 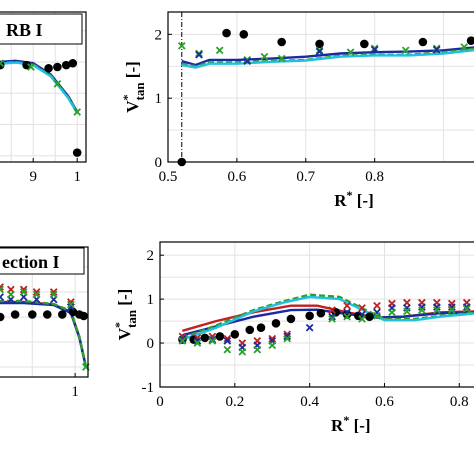 I want to click on x-tick-label: 0, so click(x=160, y=402).